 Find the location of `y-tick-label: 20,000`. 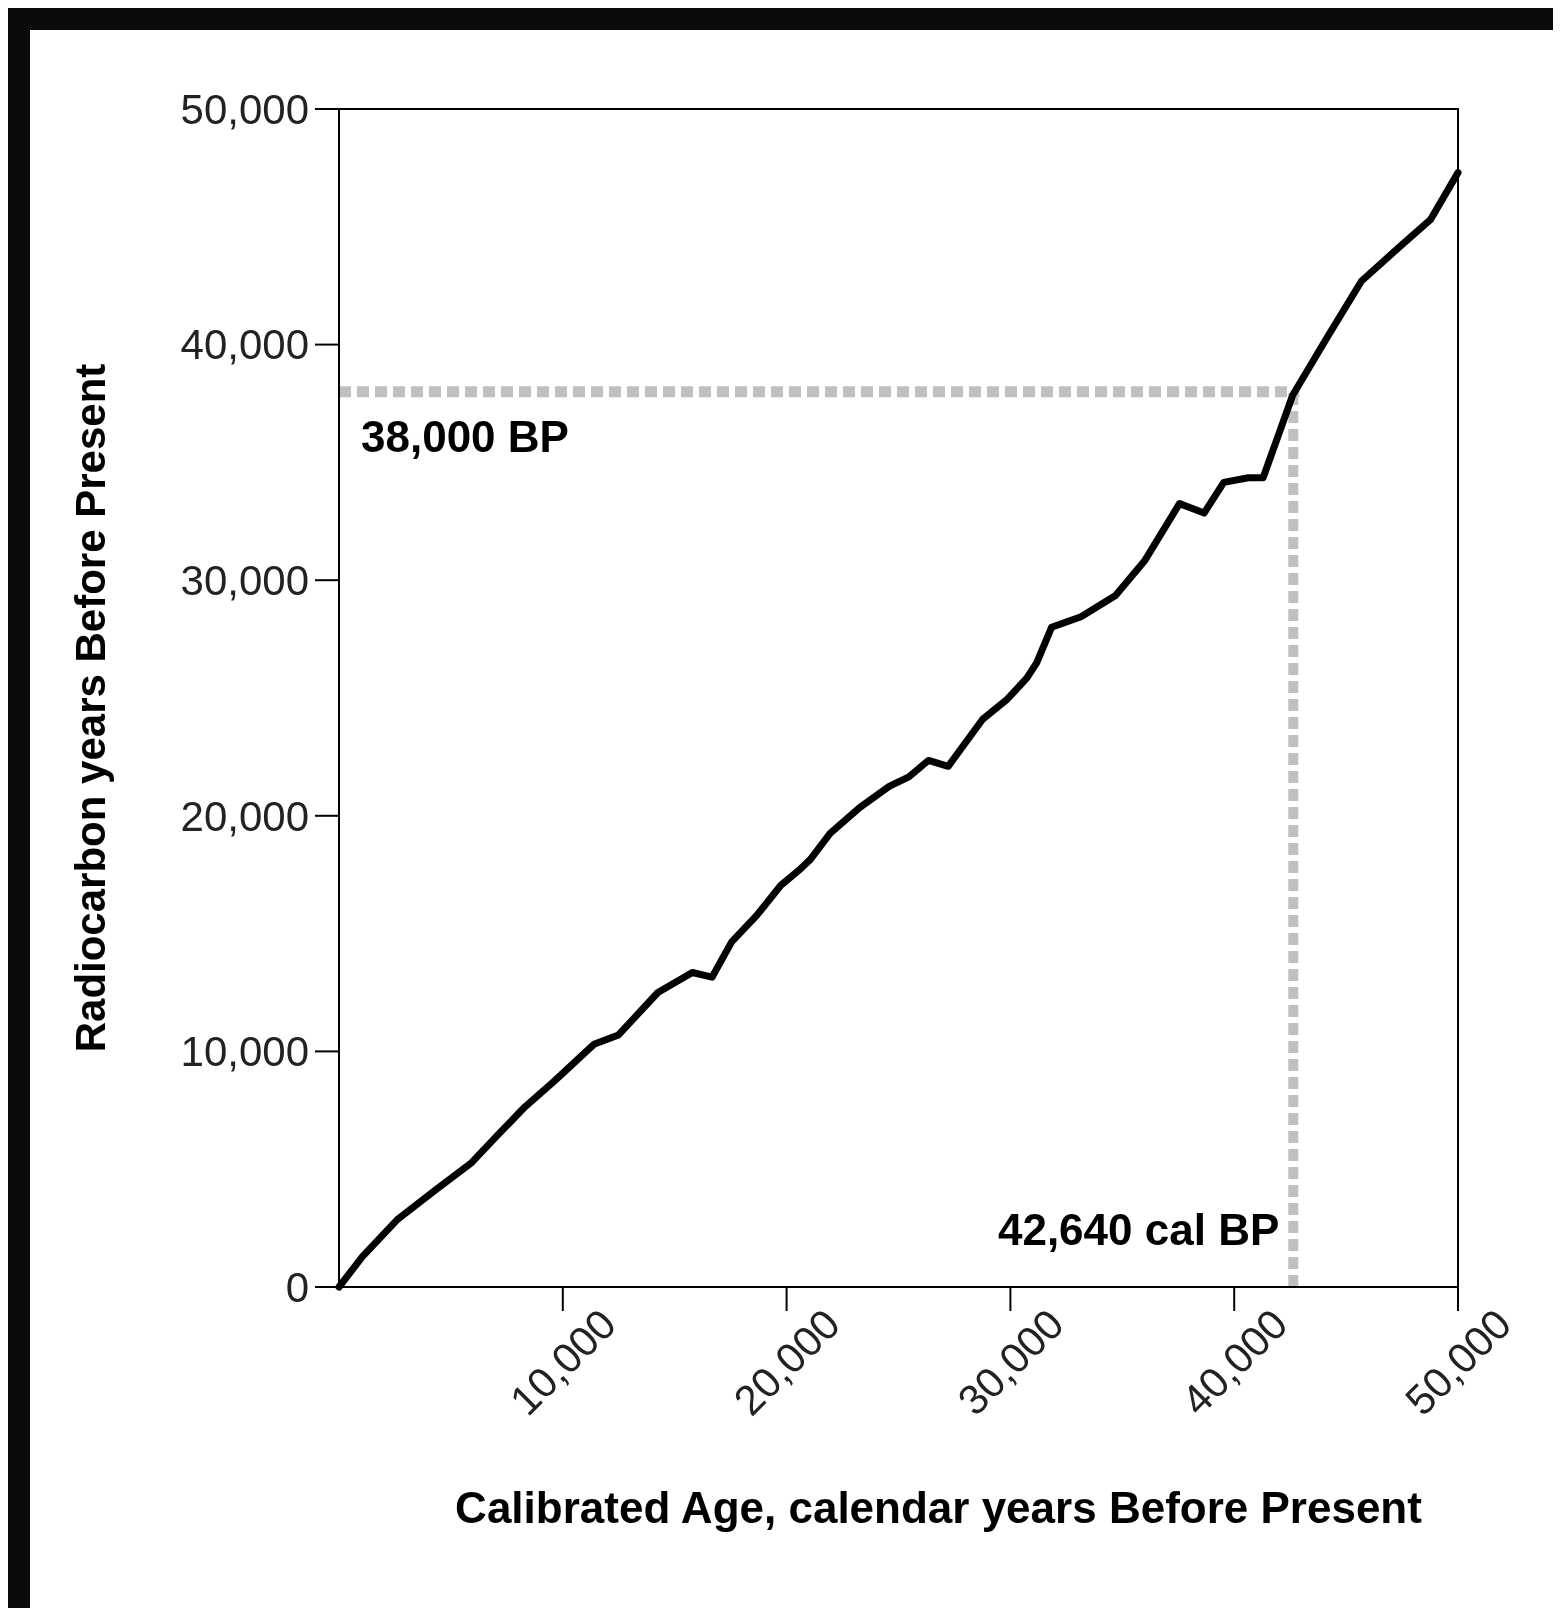

y-tick-label: 20,000 is located at coordinates (244, 816).